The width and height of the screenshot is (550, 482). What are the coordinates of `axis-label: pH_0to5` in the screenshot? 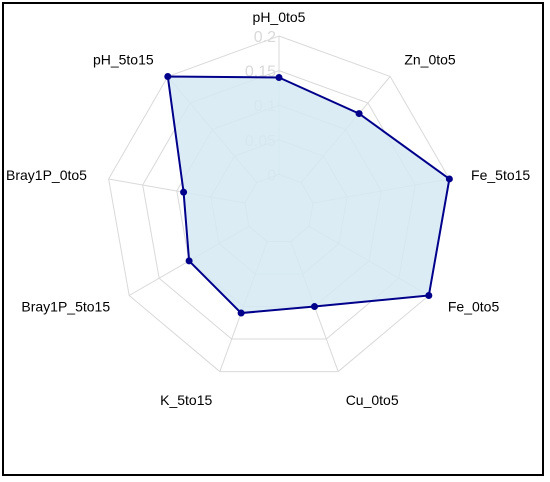 It's located at (279, 17).